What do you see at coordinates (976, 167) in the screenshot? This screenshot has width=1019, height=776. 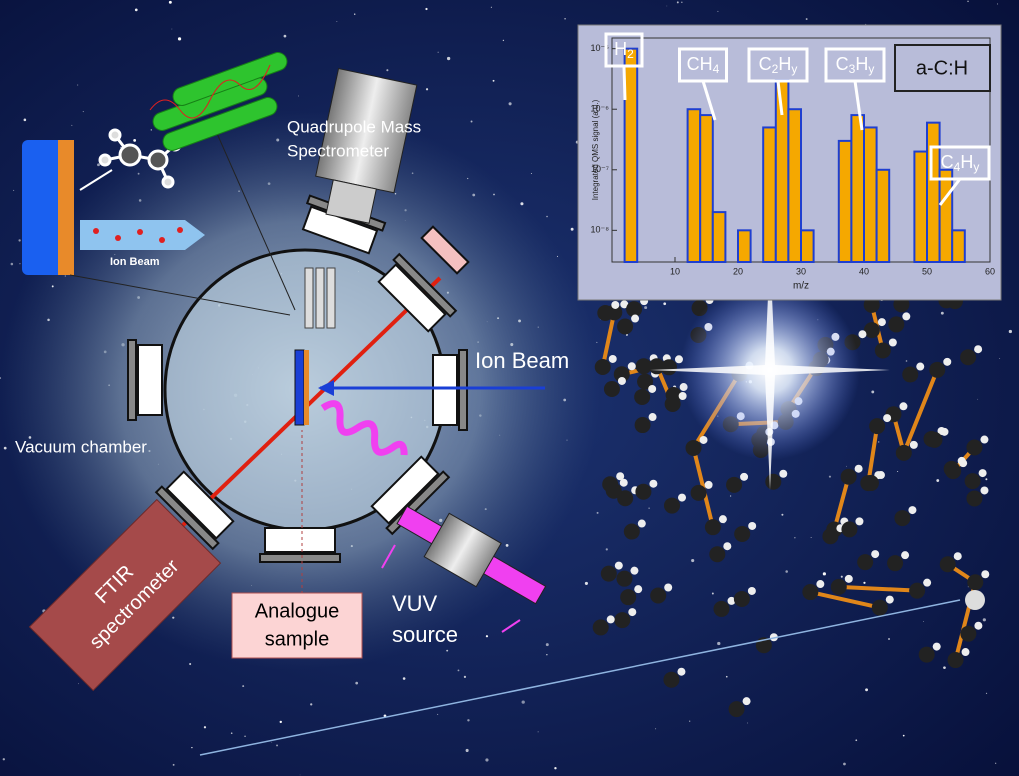 I see `annotation-part: y` at bounding box center [976, 167].